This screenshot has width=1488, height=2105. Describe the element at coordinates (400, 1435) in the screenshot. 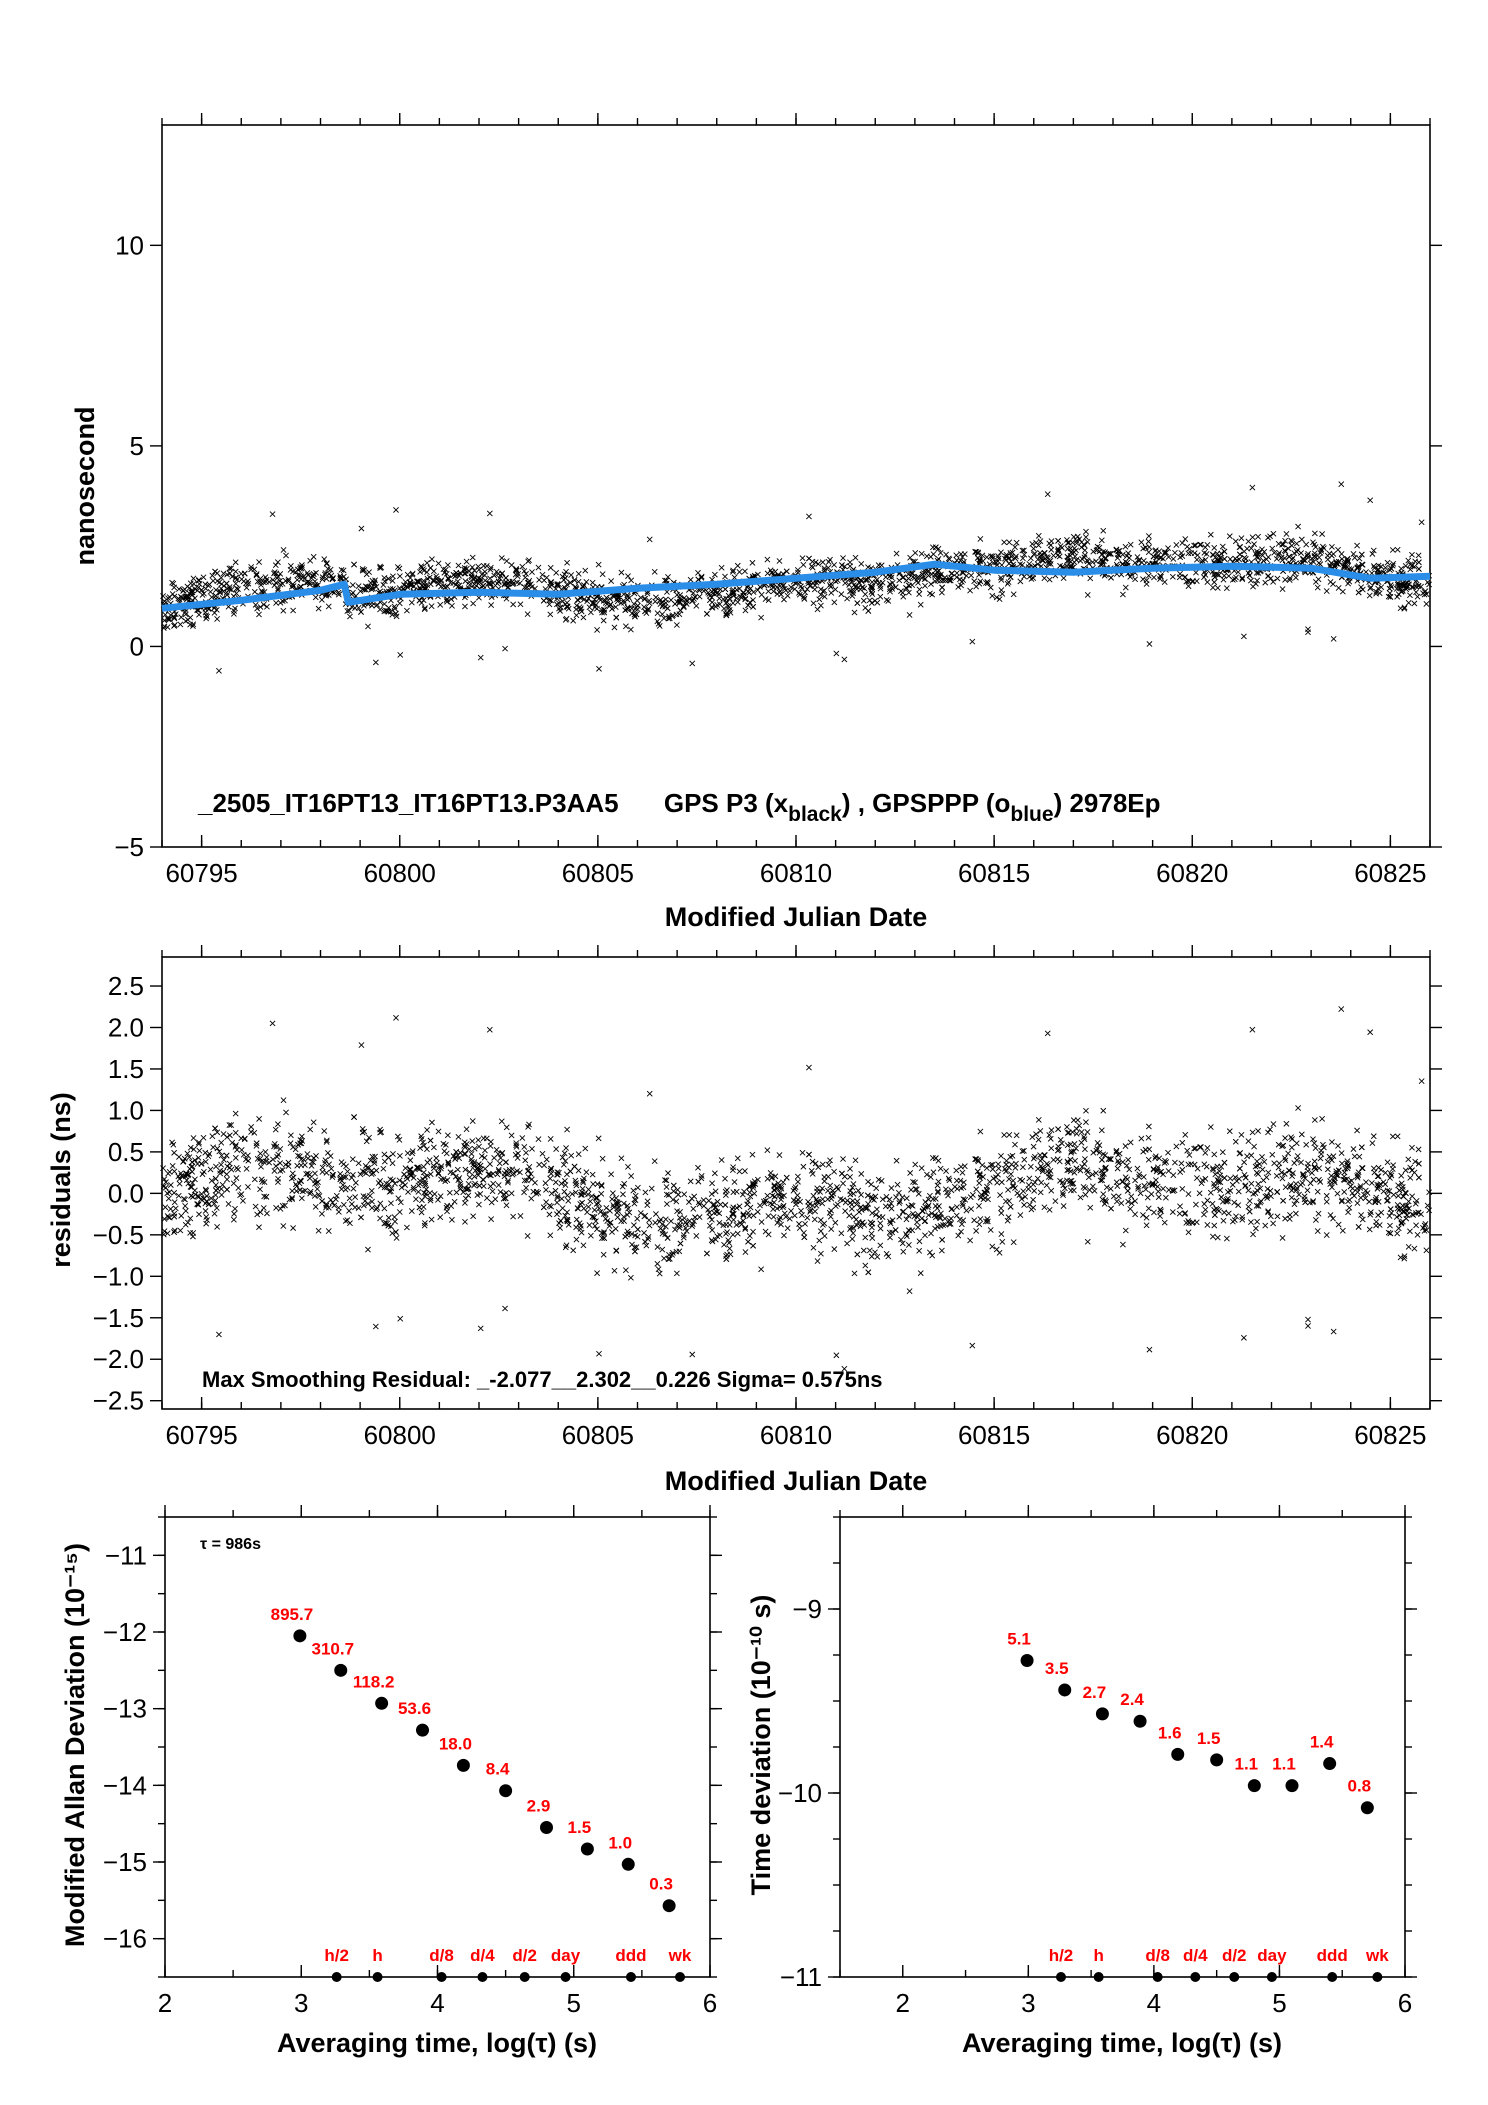

I see `x-tick-label: 60800` at that location.